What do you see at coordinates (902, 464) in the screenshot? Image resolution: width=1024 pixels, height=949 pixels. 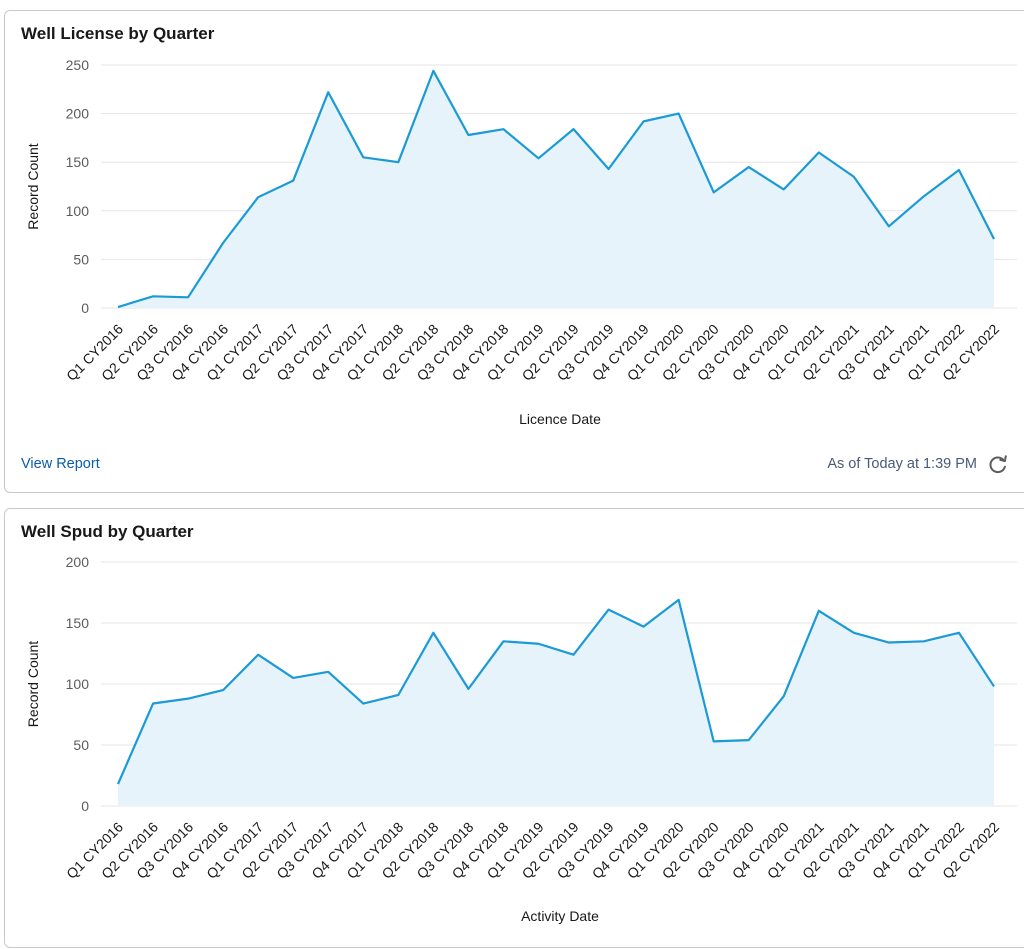 I see `refresh-timestamp: As of Today at 1:39 PM` at bounding box center [902, 464].